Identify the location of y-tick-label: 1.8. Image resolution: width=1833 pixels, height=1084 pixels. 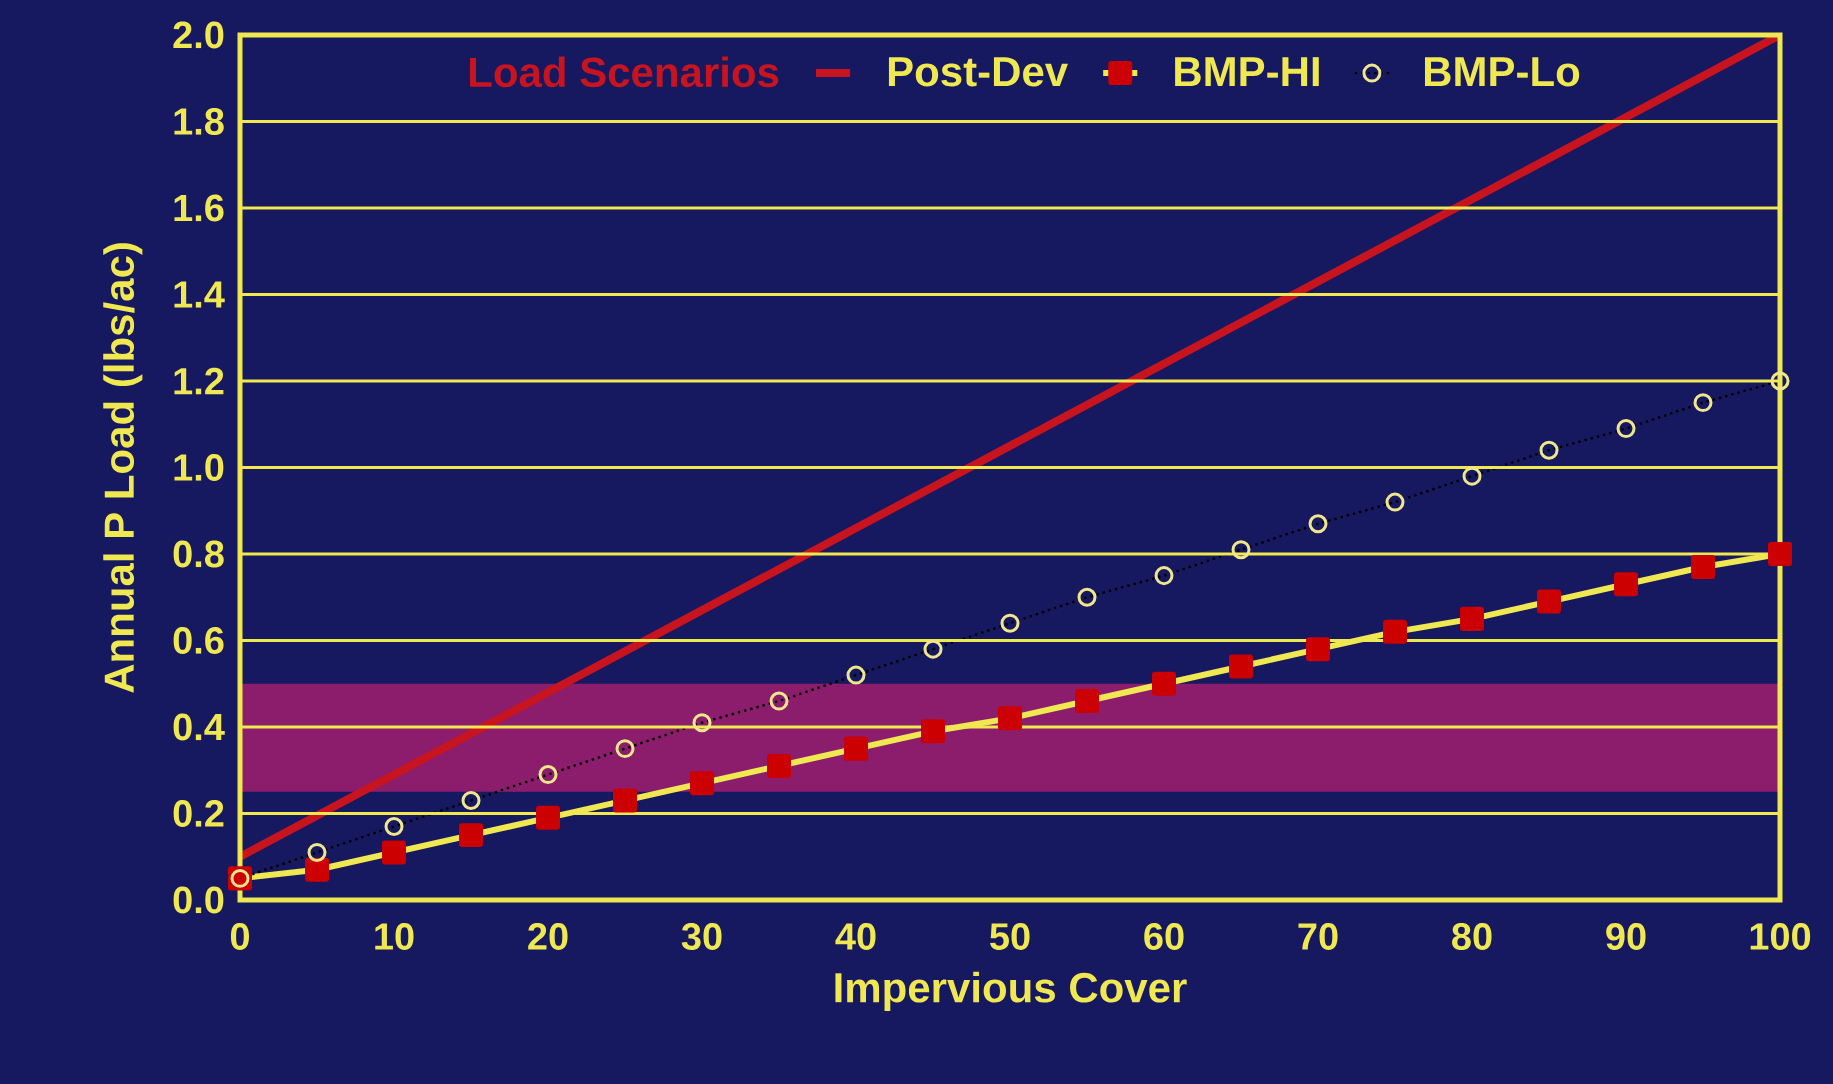
(199, 121).